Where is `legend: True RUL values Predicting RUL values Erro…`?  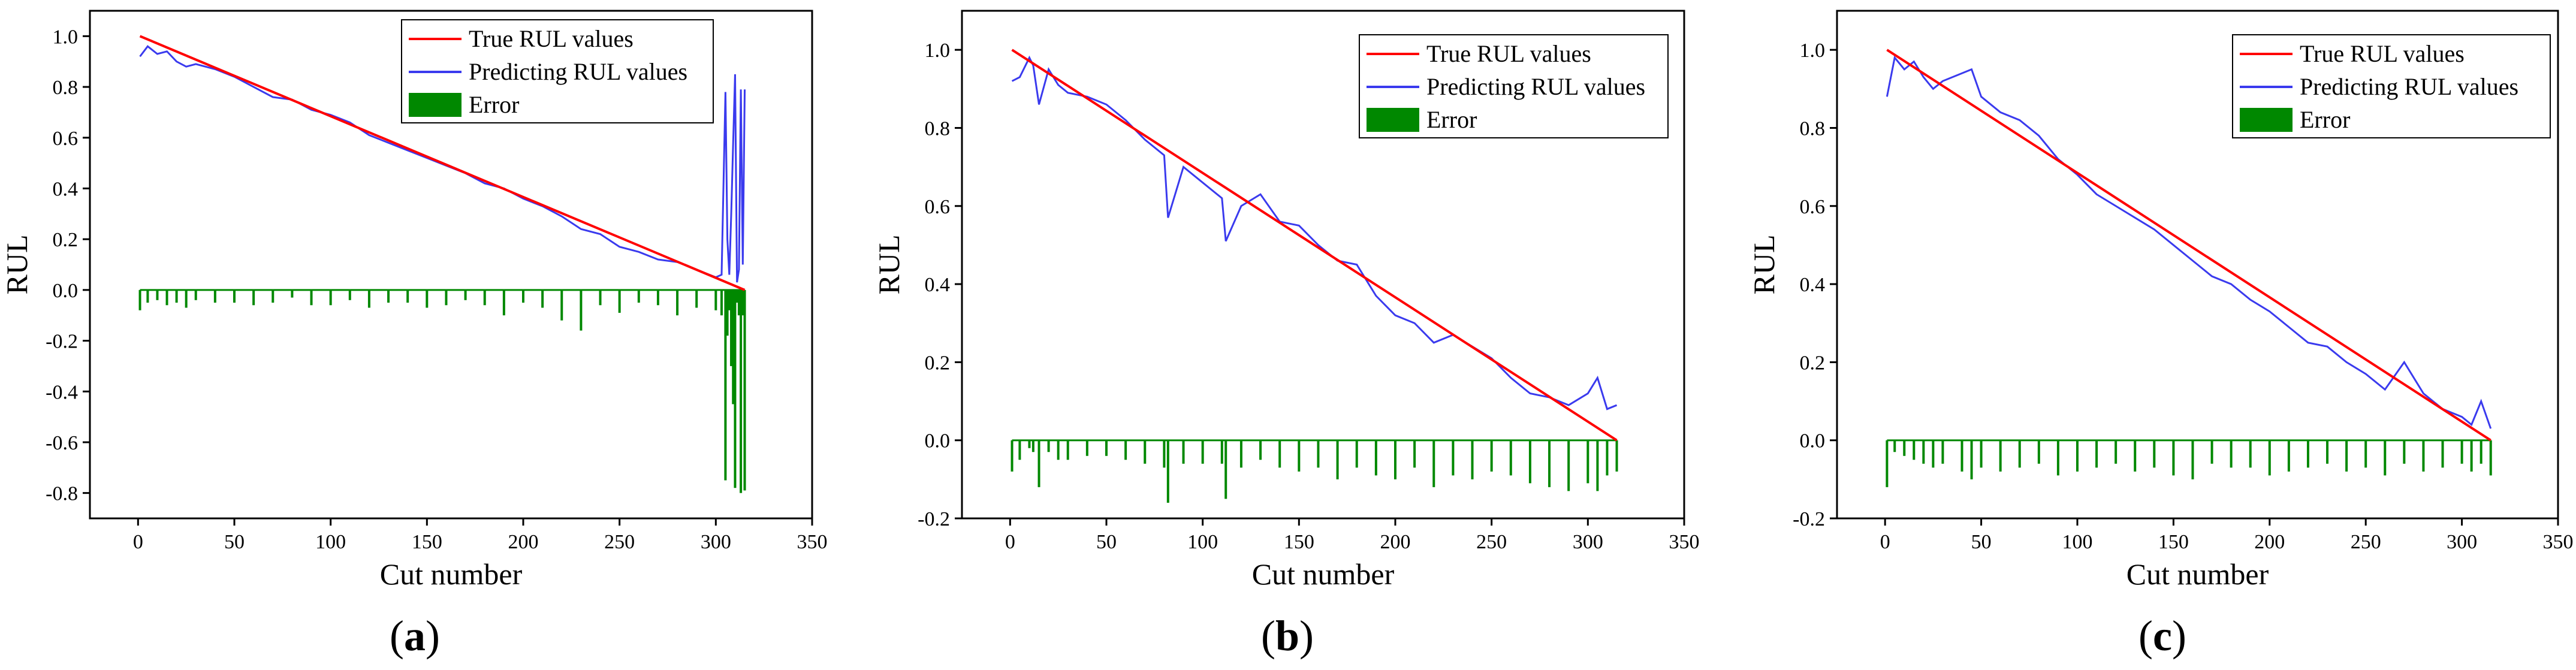 legend: True RUL values Predicting RUL values Erro… is located at coordinates (2391, 86).